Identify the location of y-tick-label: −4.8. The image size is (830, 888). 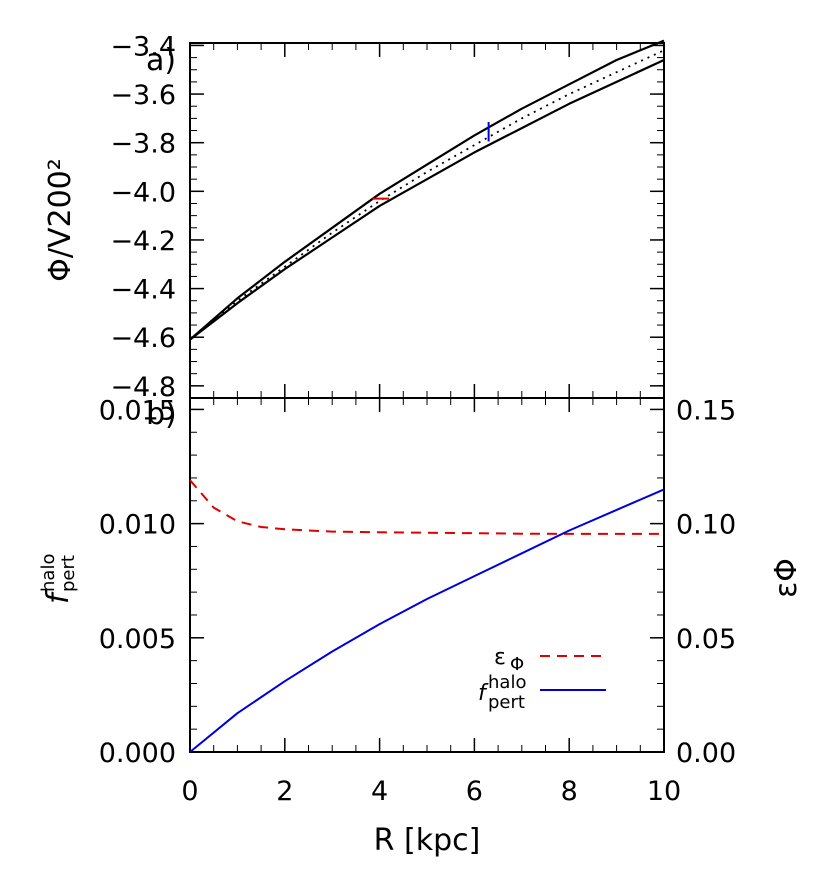
(143, 387).